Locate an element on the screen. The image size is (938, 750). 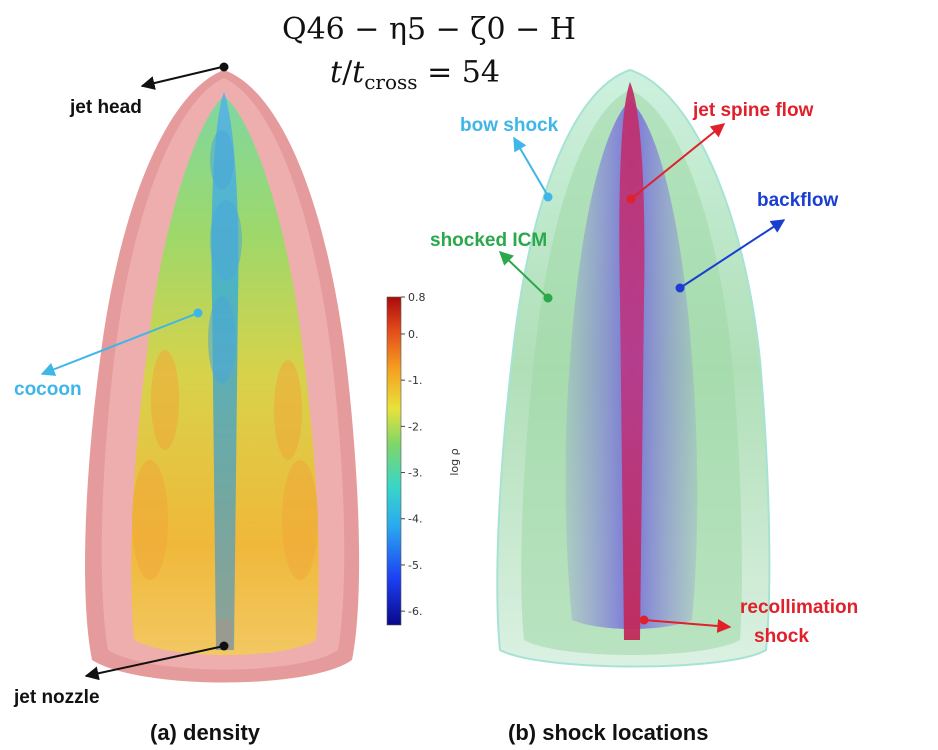
label-backflow: backflow is located at coordinates (798, 200).